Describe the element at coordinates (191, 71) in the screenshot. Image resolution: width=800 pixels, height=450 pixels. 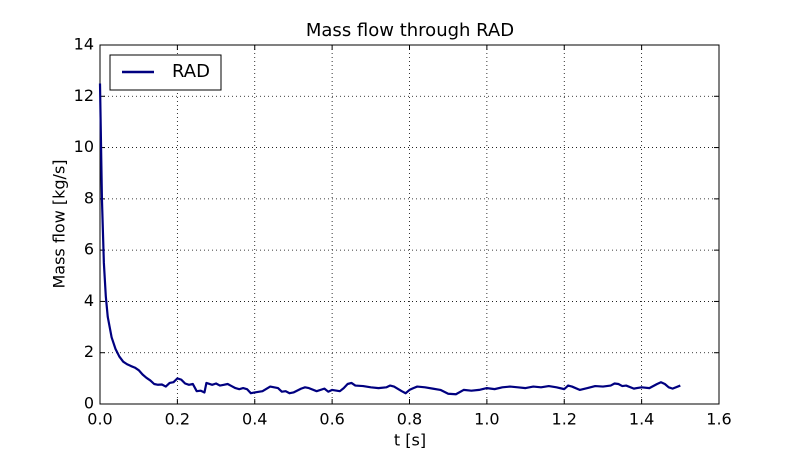
I see `legend-label: RAD` at that location.